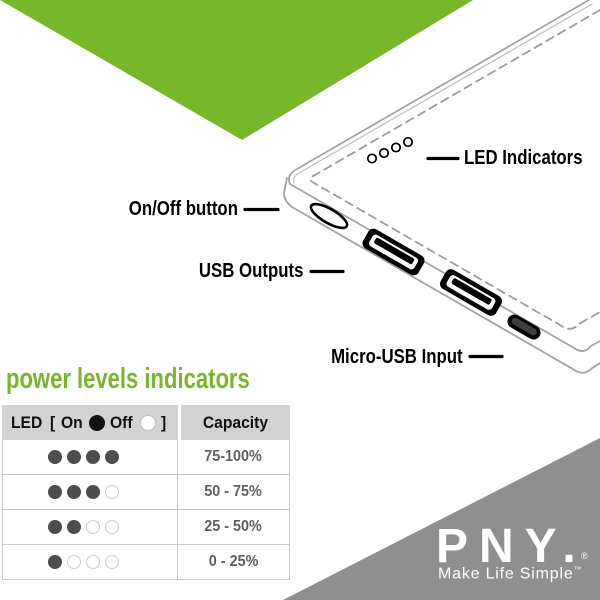 Image resolution: width=600 pixels, height=600 pixels. Describe the element at coordinates (584, 556) in the screenshot. I see `registered-mark: ®` at that location.